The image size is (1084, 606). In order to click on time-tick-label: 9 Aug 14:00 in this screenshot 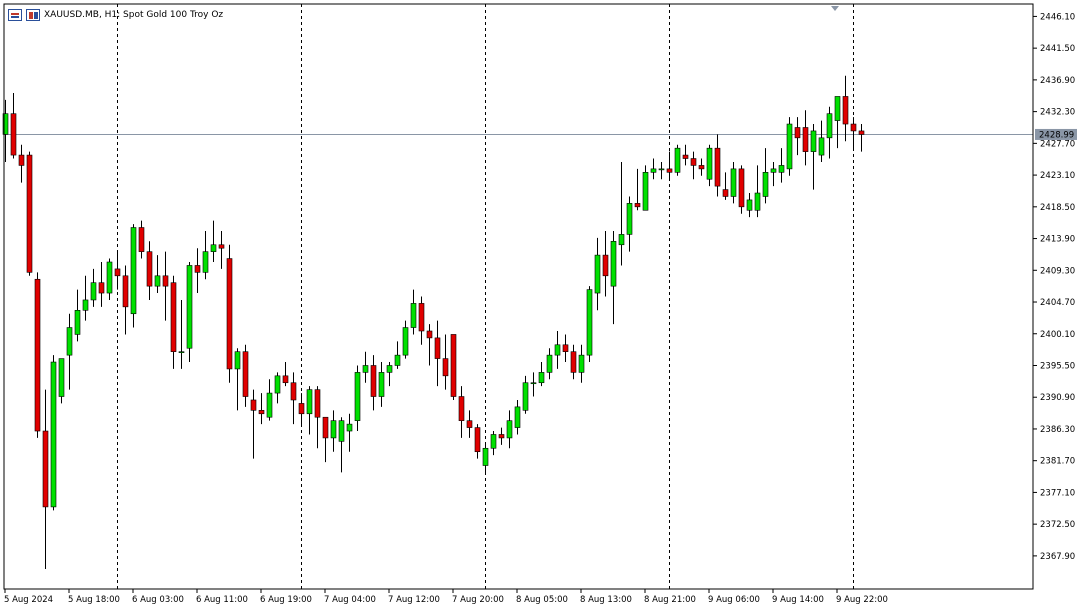, I will do `click(798, 600)`.